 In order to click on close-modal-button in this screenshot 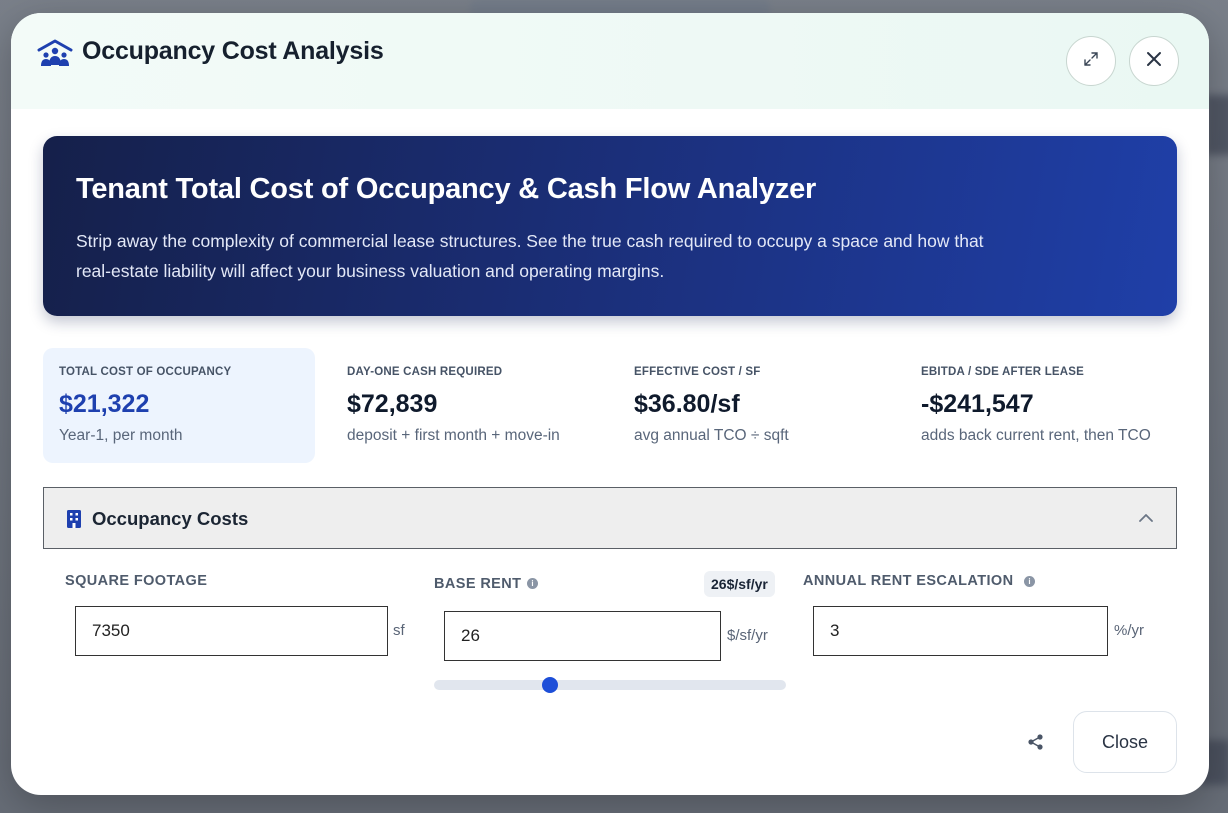, I will do `click(1154, 61)`.